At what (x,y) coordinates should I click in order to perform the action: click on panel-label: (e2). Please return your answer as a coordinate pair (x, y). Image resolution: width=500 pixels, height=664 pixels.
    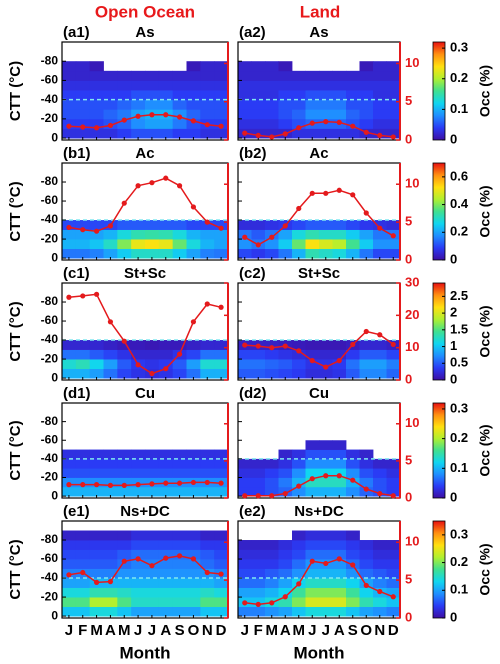
    Looking at the image, I should click on (252, 511).